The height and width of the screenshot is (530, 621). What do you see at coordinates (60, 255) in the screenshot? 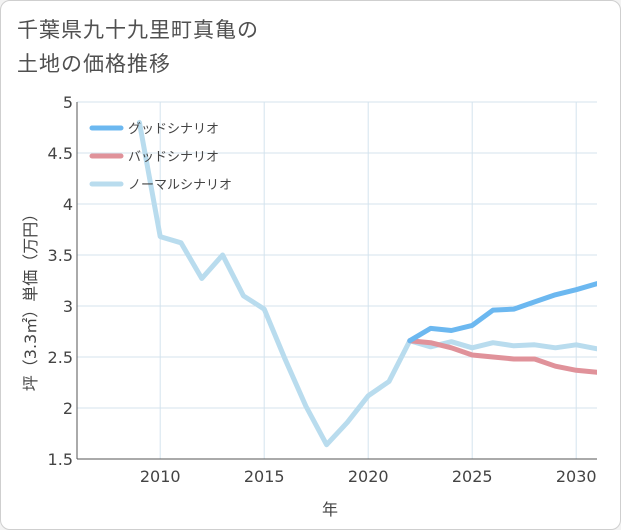
I see `y-tick-label: 3.5` at bounding box center [60, 255].